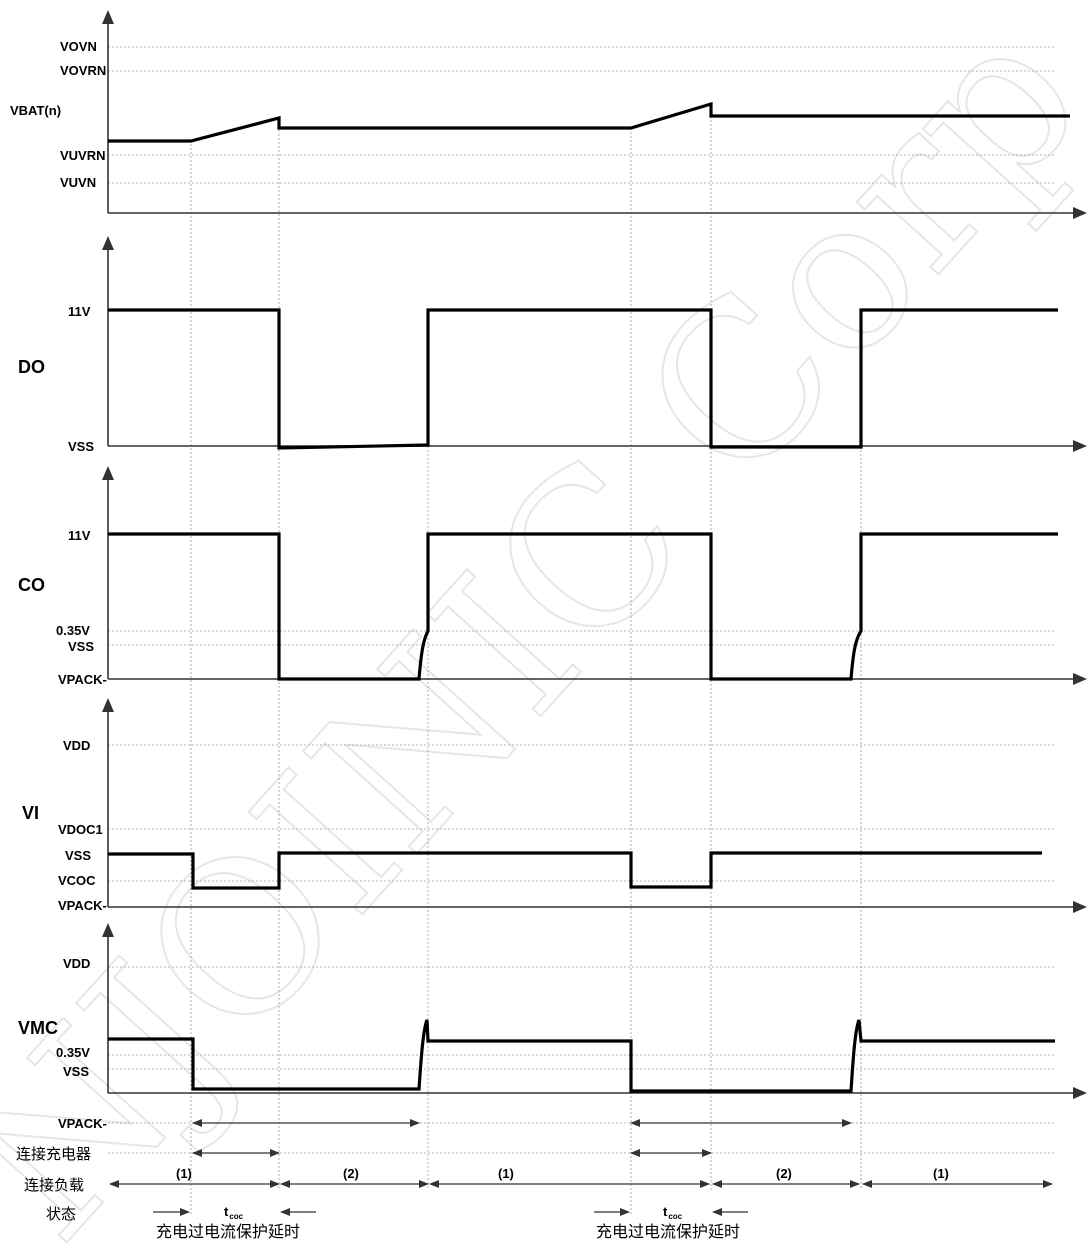 The image size is (1089, 1244). What do you see at coordinates (54, 1185) in the screenshot?
I see `row-label-load: 连接负载` at bounding box center [54, 1185].